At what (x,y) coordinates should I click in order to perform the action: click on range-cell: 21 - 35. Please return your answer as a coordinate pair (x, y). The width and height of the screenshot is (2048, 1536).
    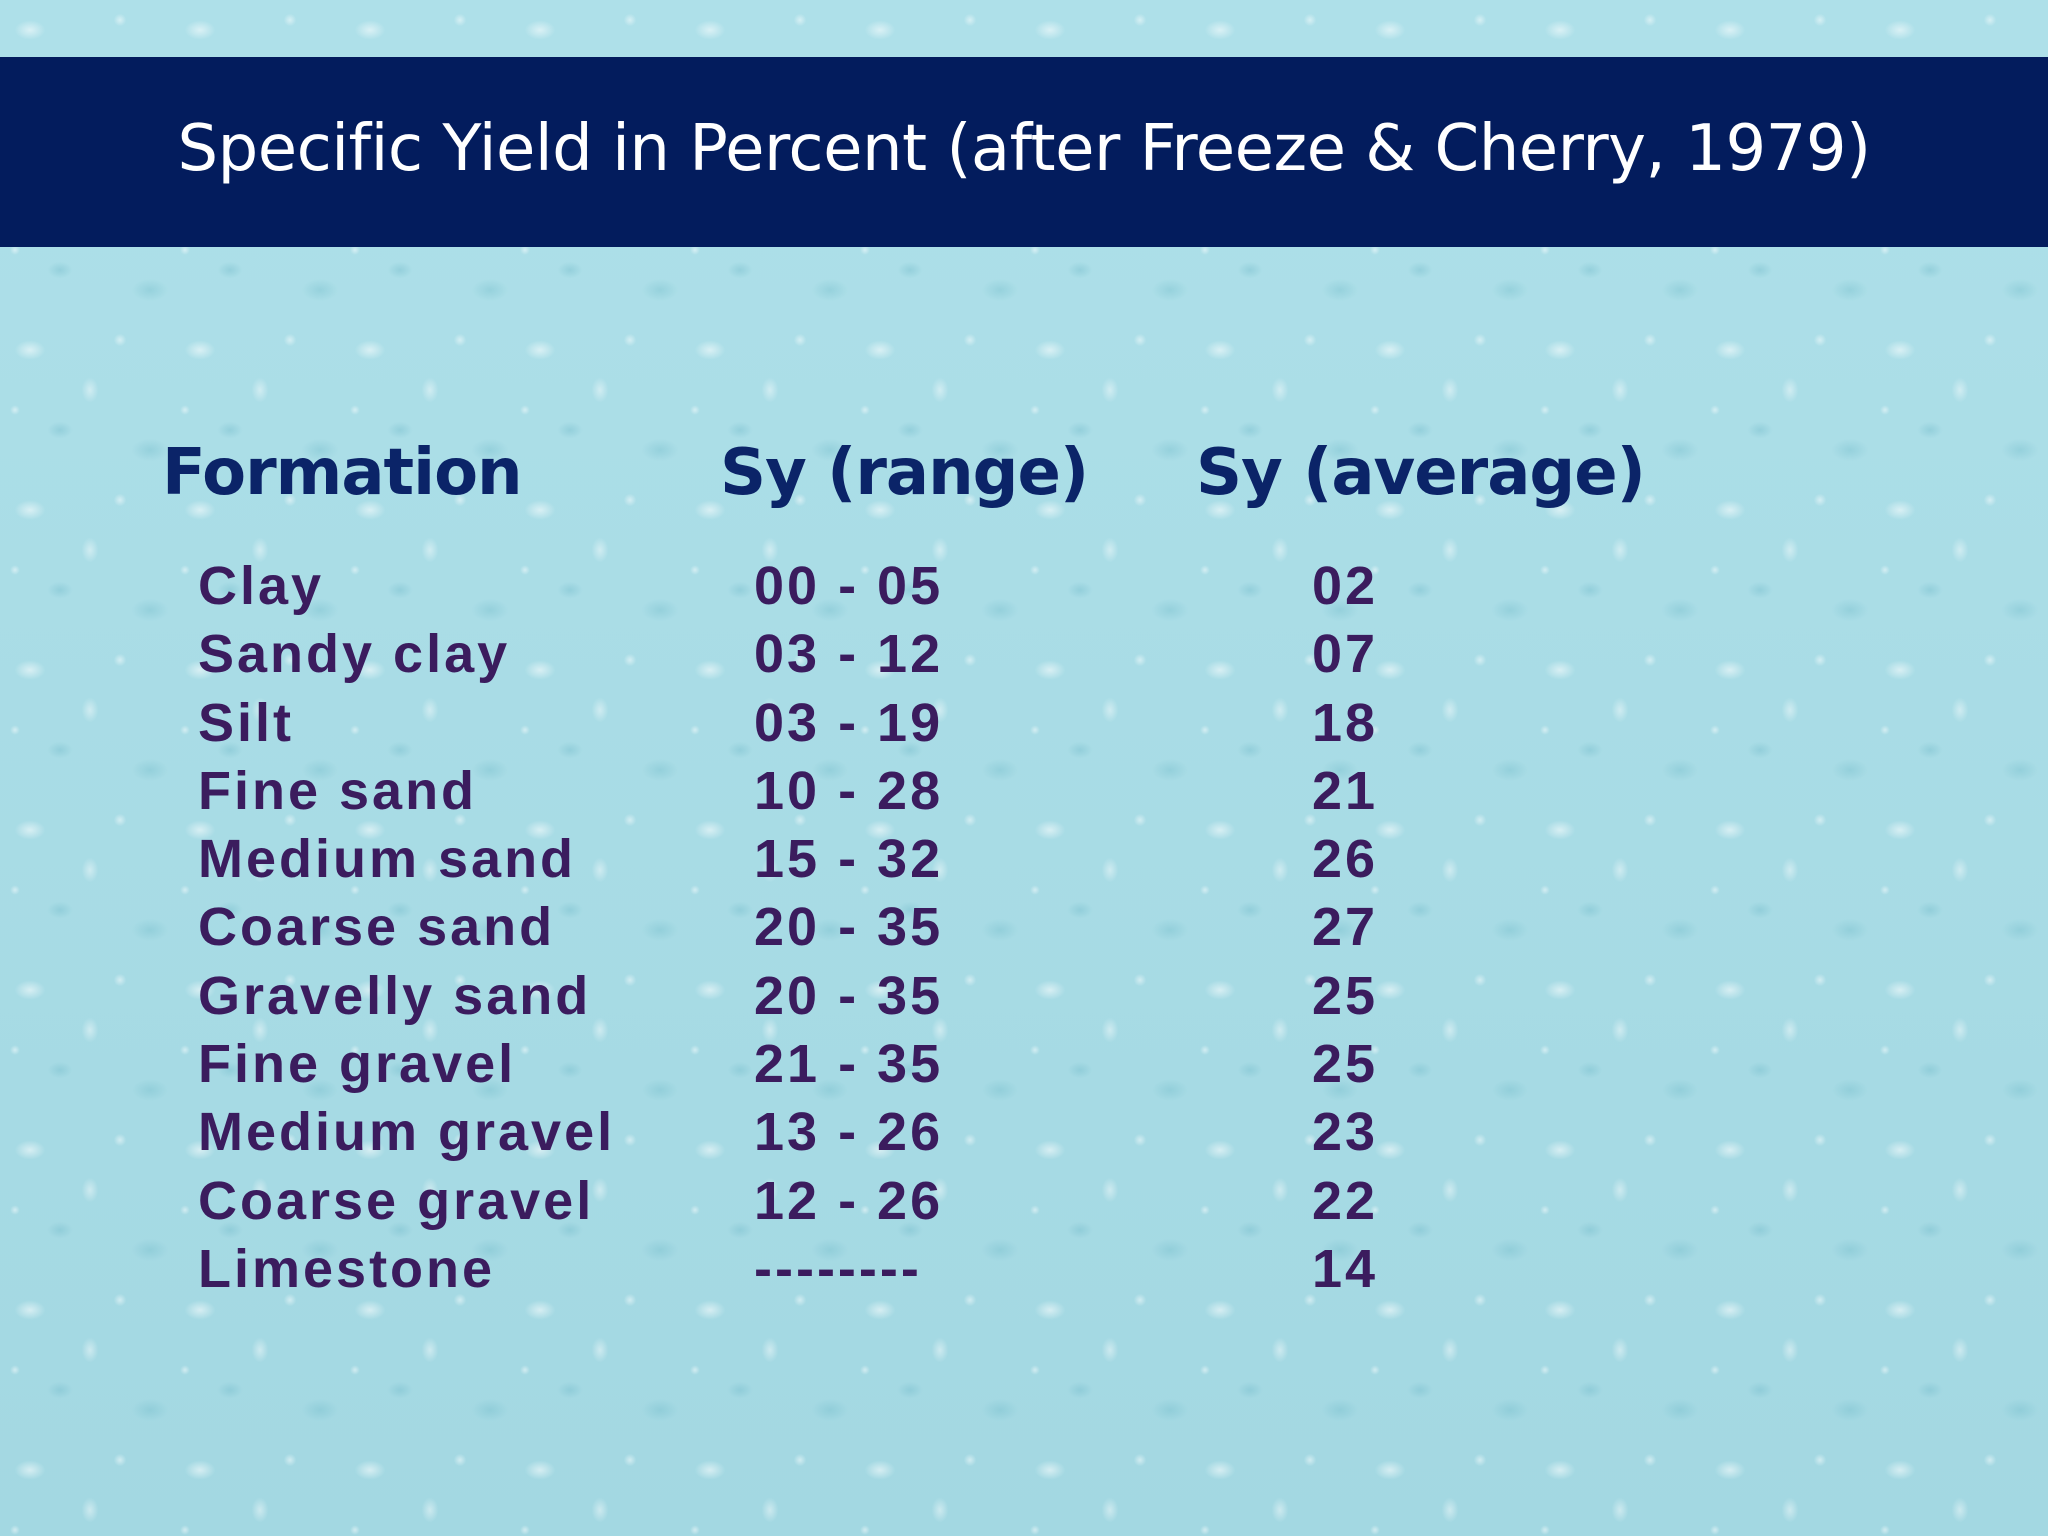
    Looking at the image, I should click on (848, 1064).